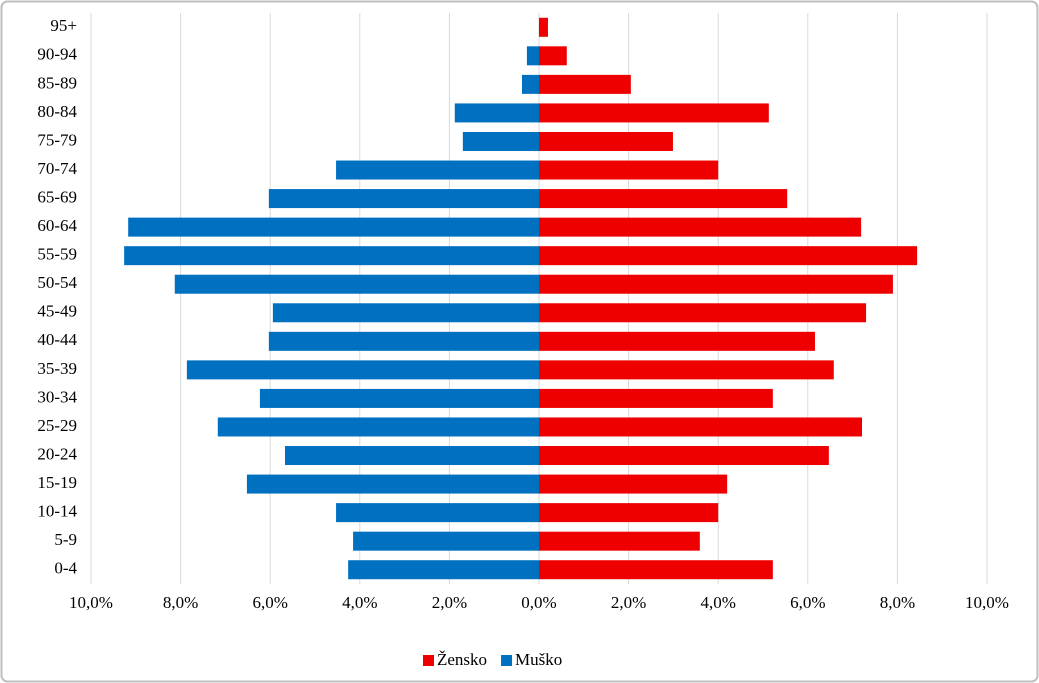 The width and height of the screenshot is (1039, 683). I want to click on y-tick-label: 70-74, so click(57, 168).